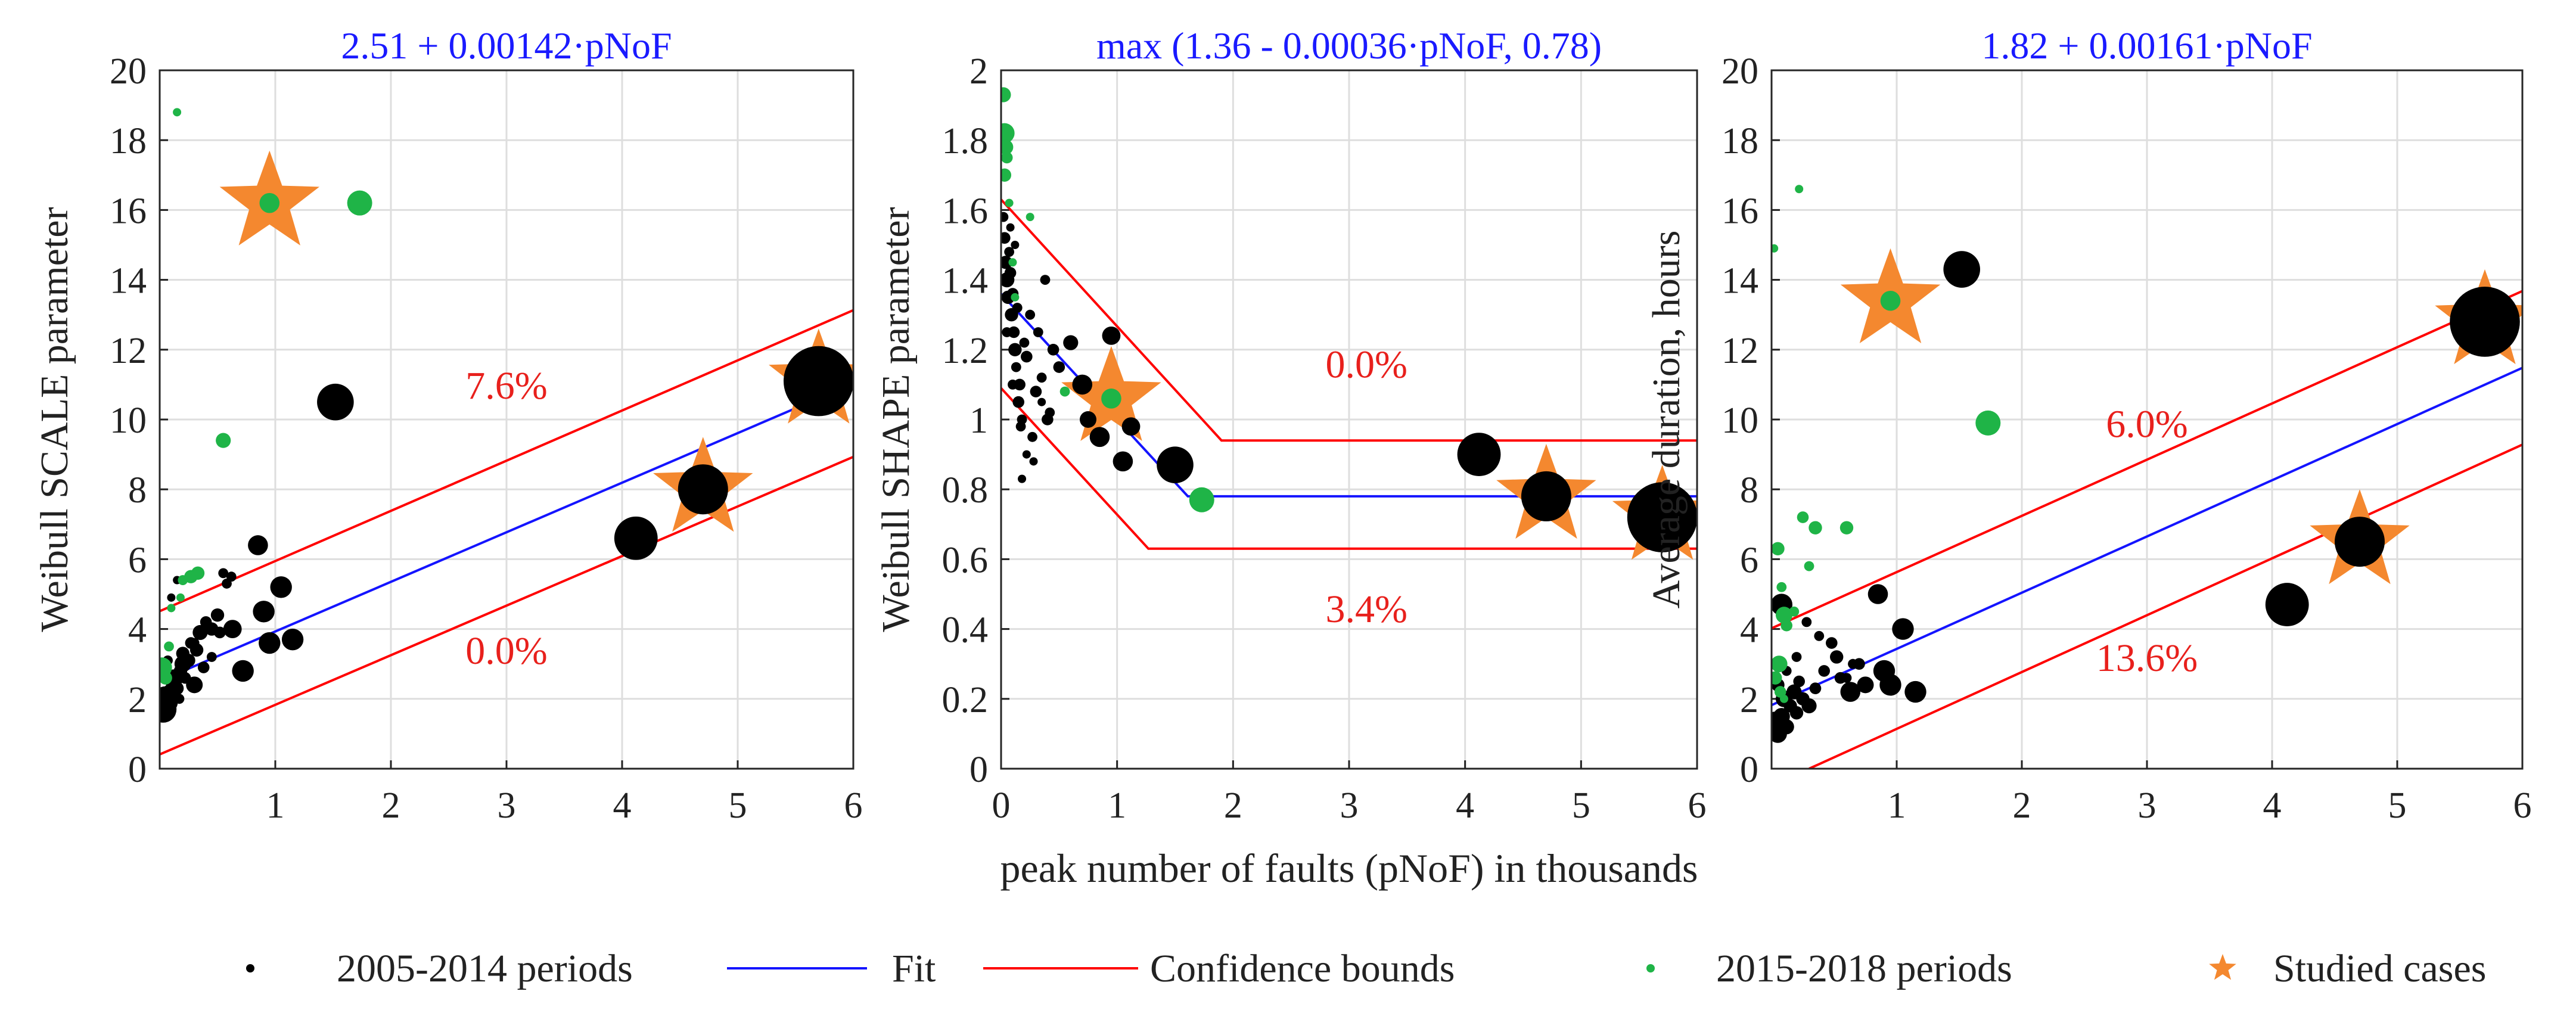  What do you see at coordinates (137, 770) in the screenshot?
I see `y-tick-label: 0` at bounding box center [137, 770].